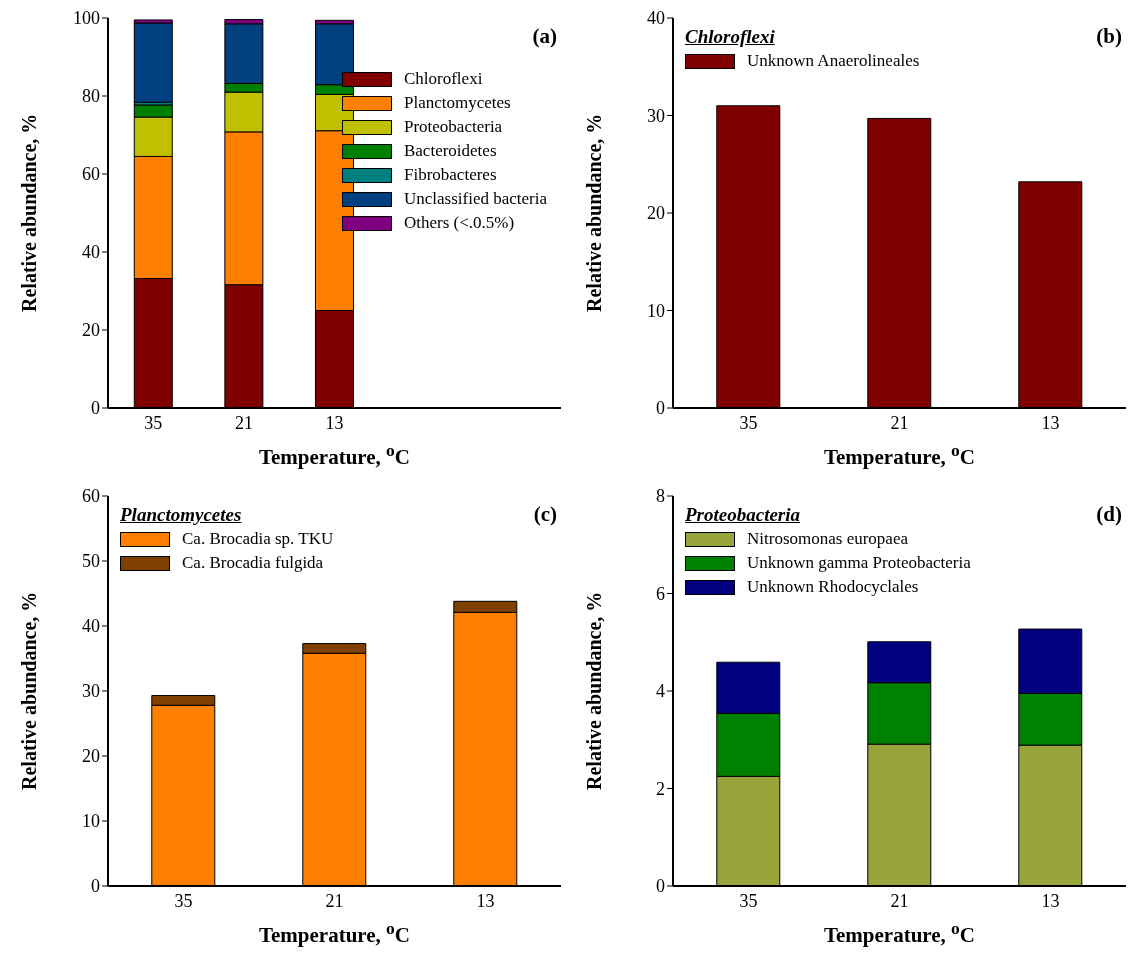 The width and height of the screenshot is (1148, 970). What do you see at coordinates (1109, 514) in the screenshot?
I see `chart-title: (d)` at bounding box center [1109, 514].